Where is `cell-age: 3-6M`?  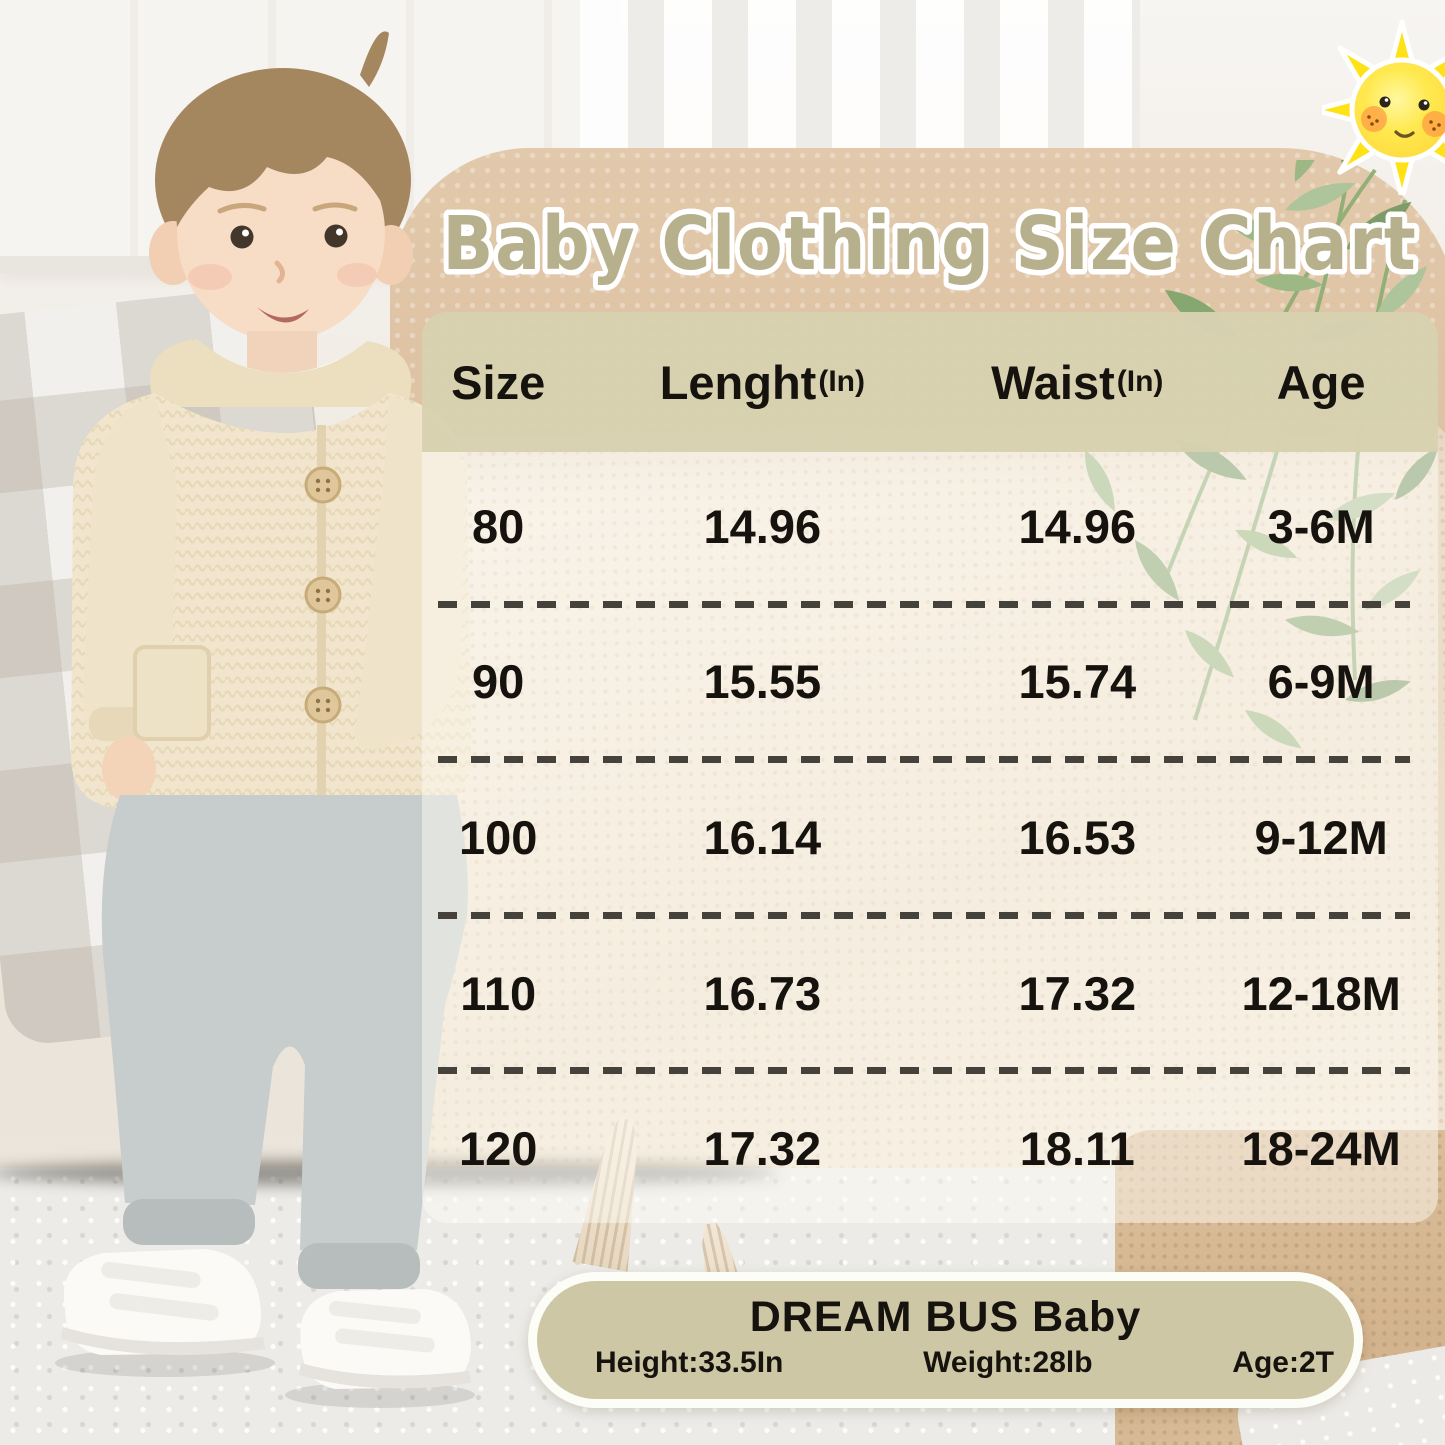 cell-age: 3-6M is located at coordinates (1321, 526).